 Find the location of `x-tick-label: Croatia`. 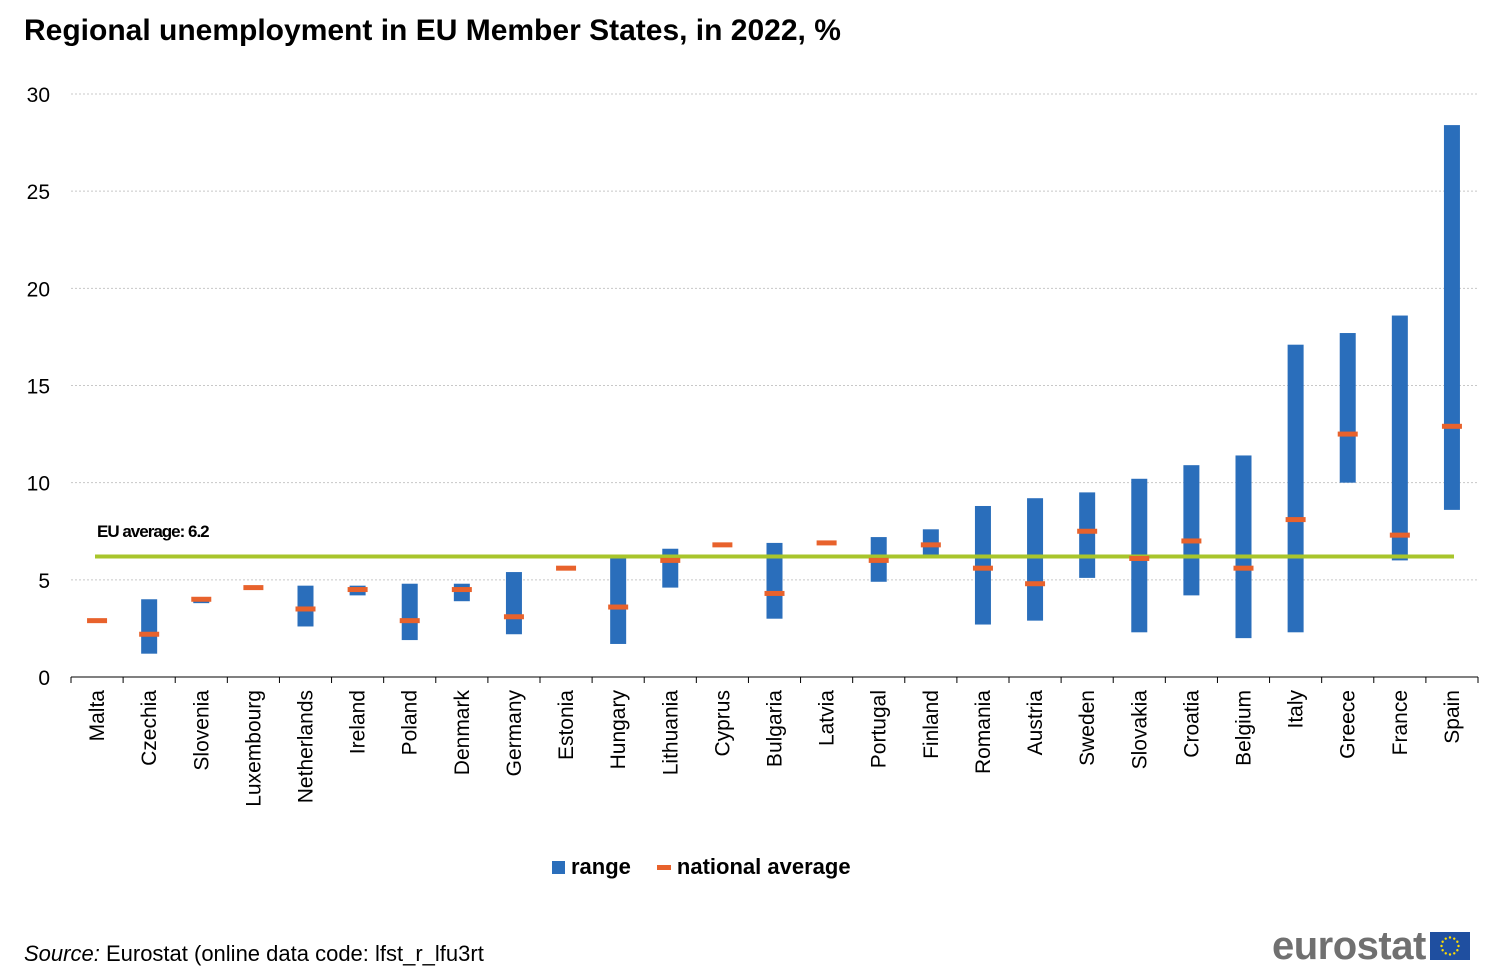

x-tick-label: Croatia is located at coordinates (1191, 724).